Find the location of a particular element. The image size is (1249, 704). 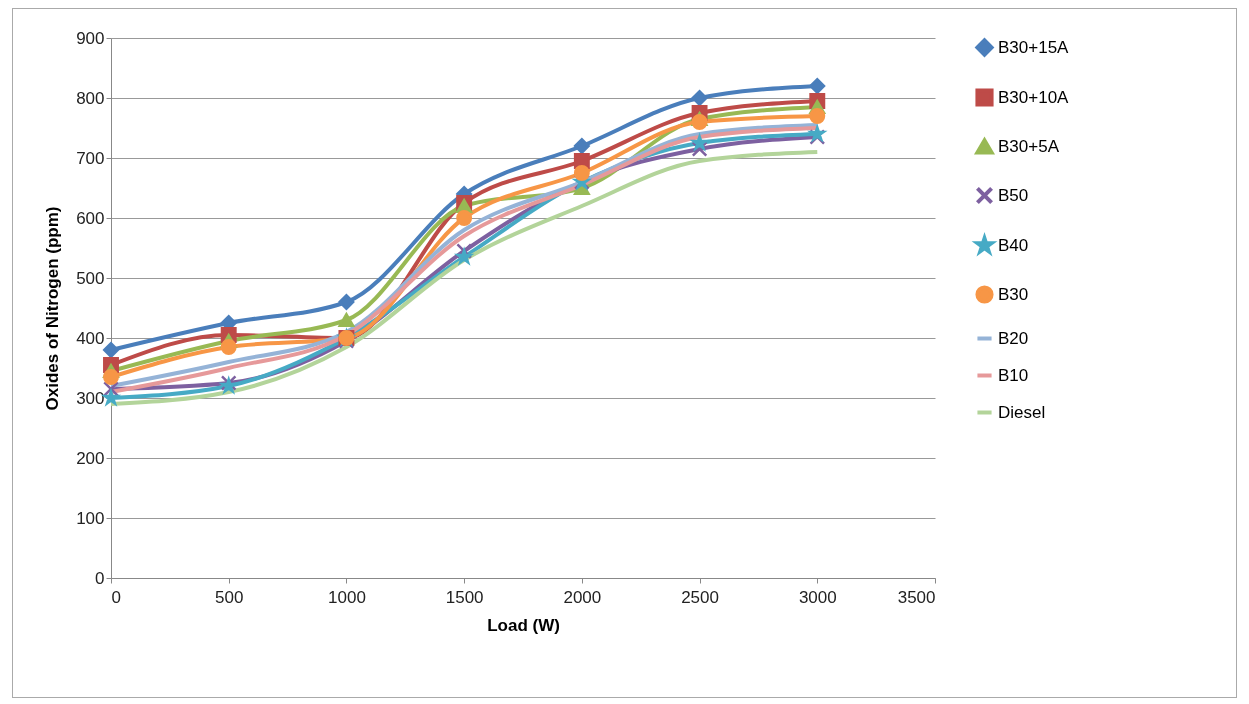

x-tick-label: 3500 is located at coordinates (916, 597).